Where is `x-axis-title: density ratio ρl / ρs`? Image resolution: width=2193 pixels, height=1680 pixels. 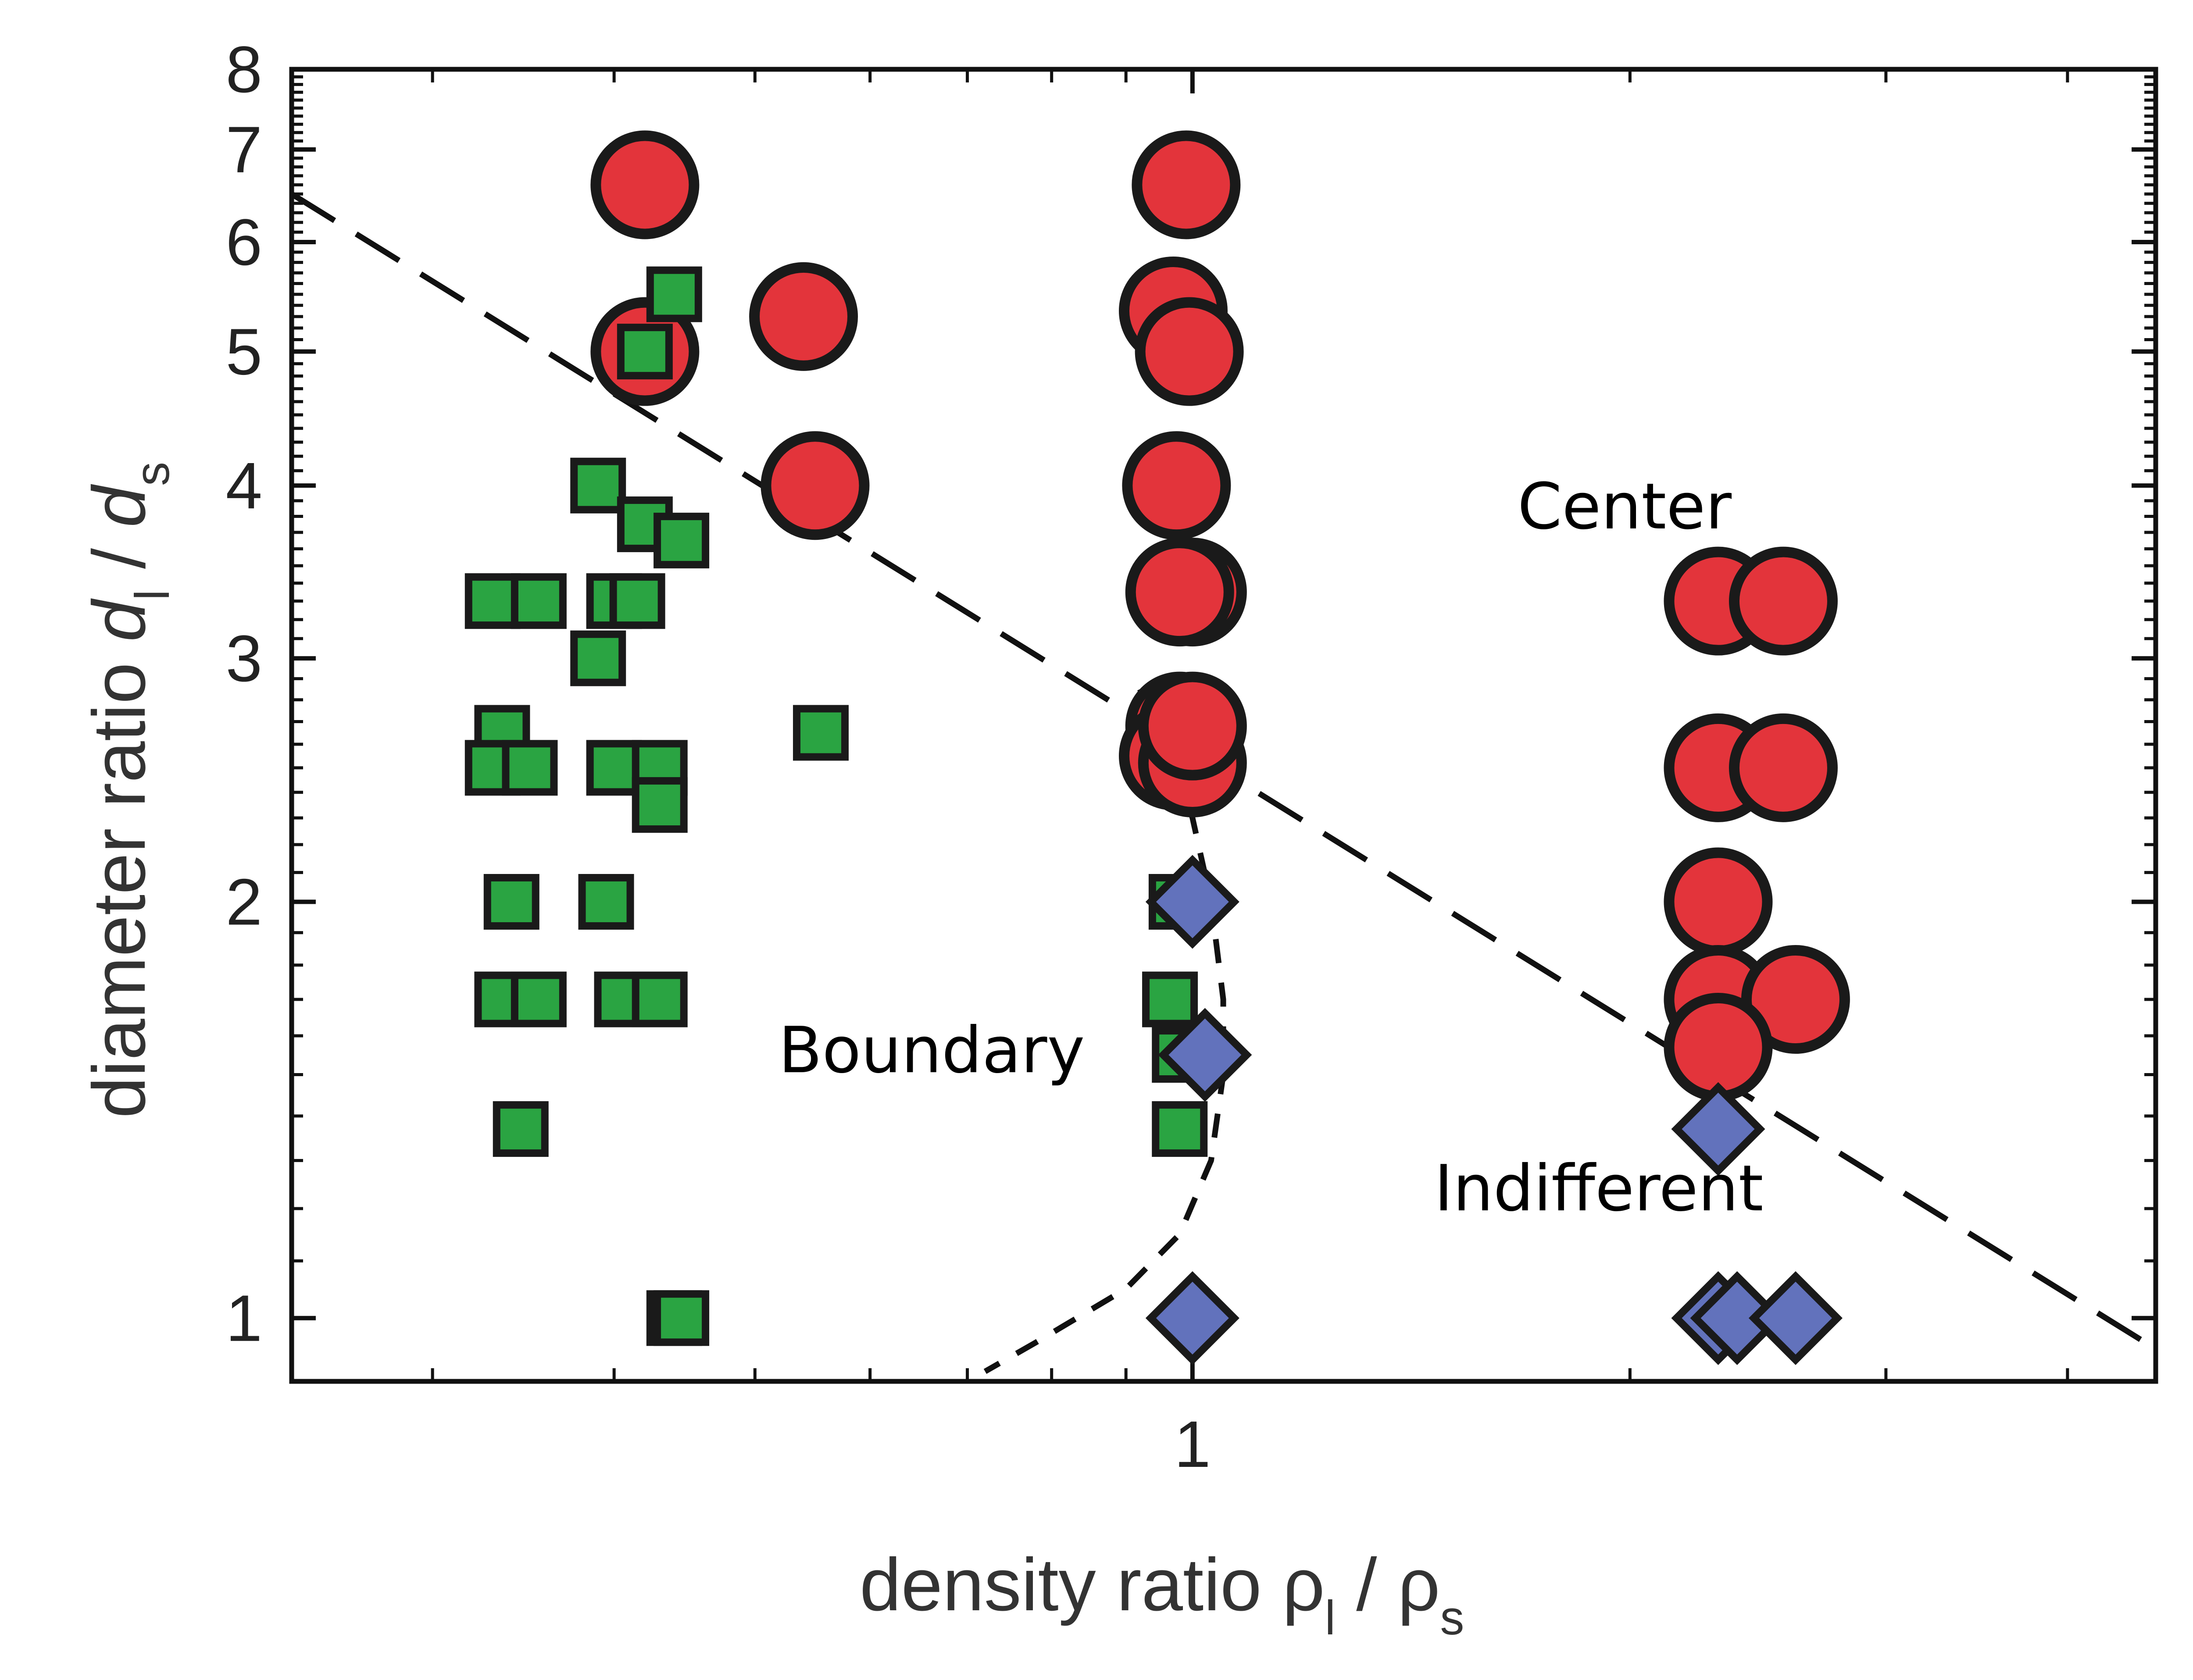
x-axis-title: density ratio ρl / ρs is located at coordinates (1162, 1594).